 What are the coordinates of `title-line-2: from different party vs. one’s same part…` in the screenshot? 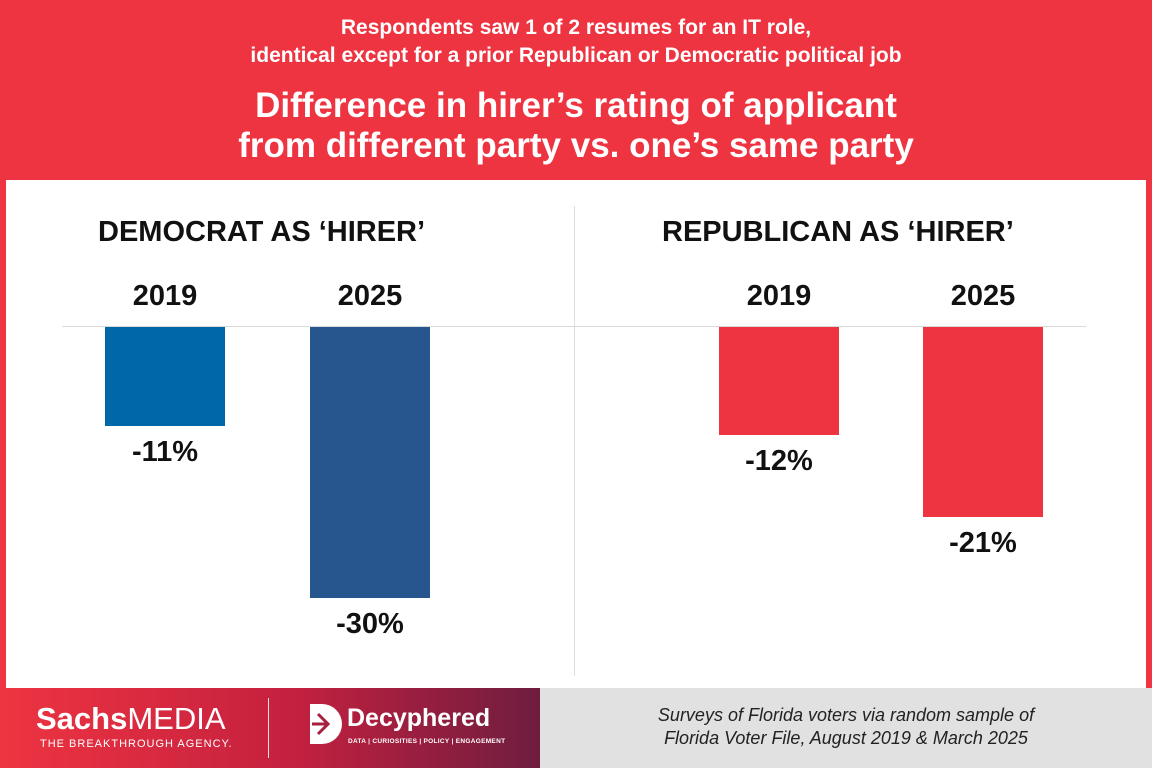 It's located at (576, 145).